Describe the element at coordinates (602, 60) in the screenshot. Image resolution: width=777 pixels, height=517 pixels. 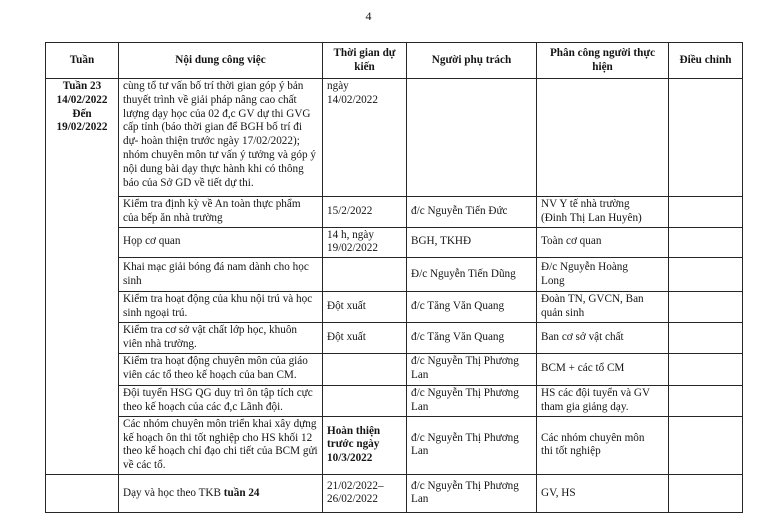
I see `header-assign: Phân công người thực hiện` at that location.